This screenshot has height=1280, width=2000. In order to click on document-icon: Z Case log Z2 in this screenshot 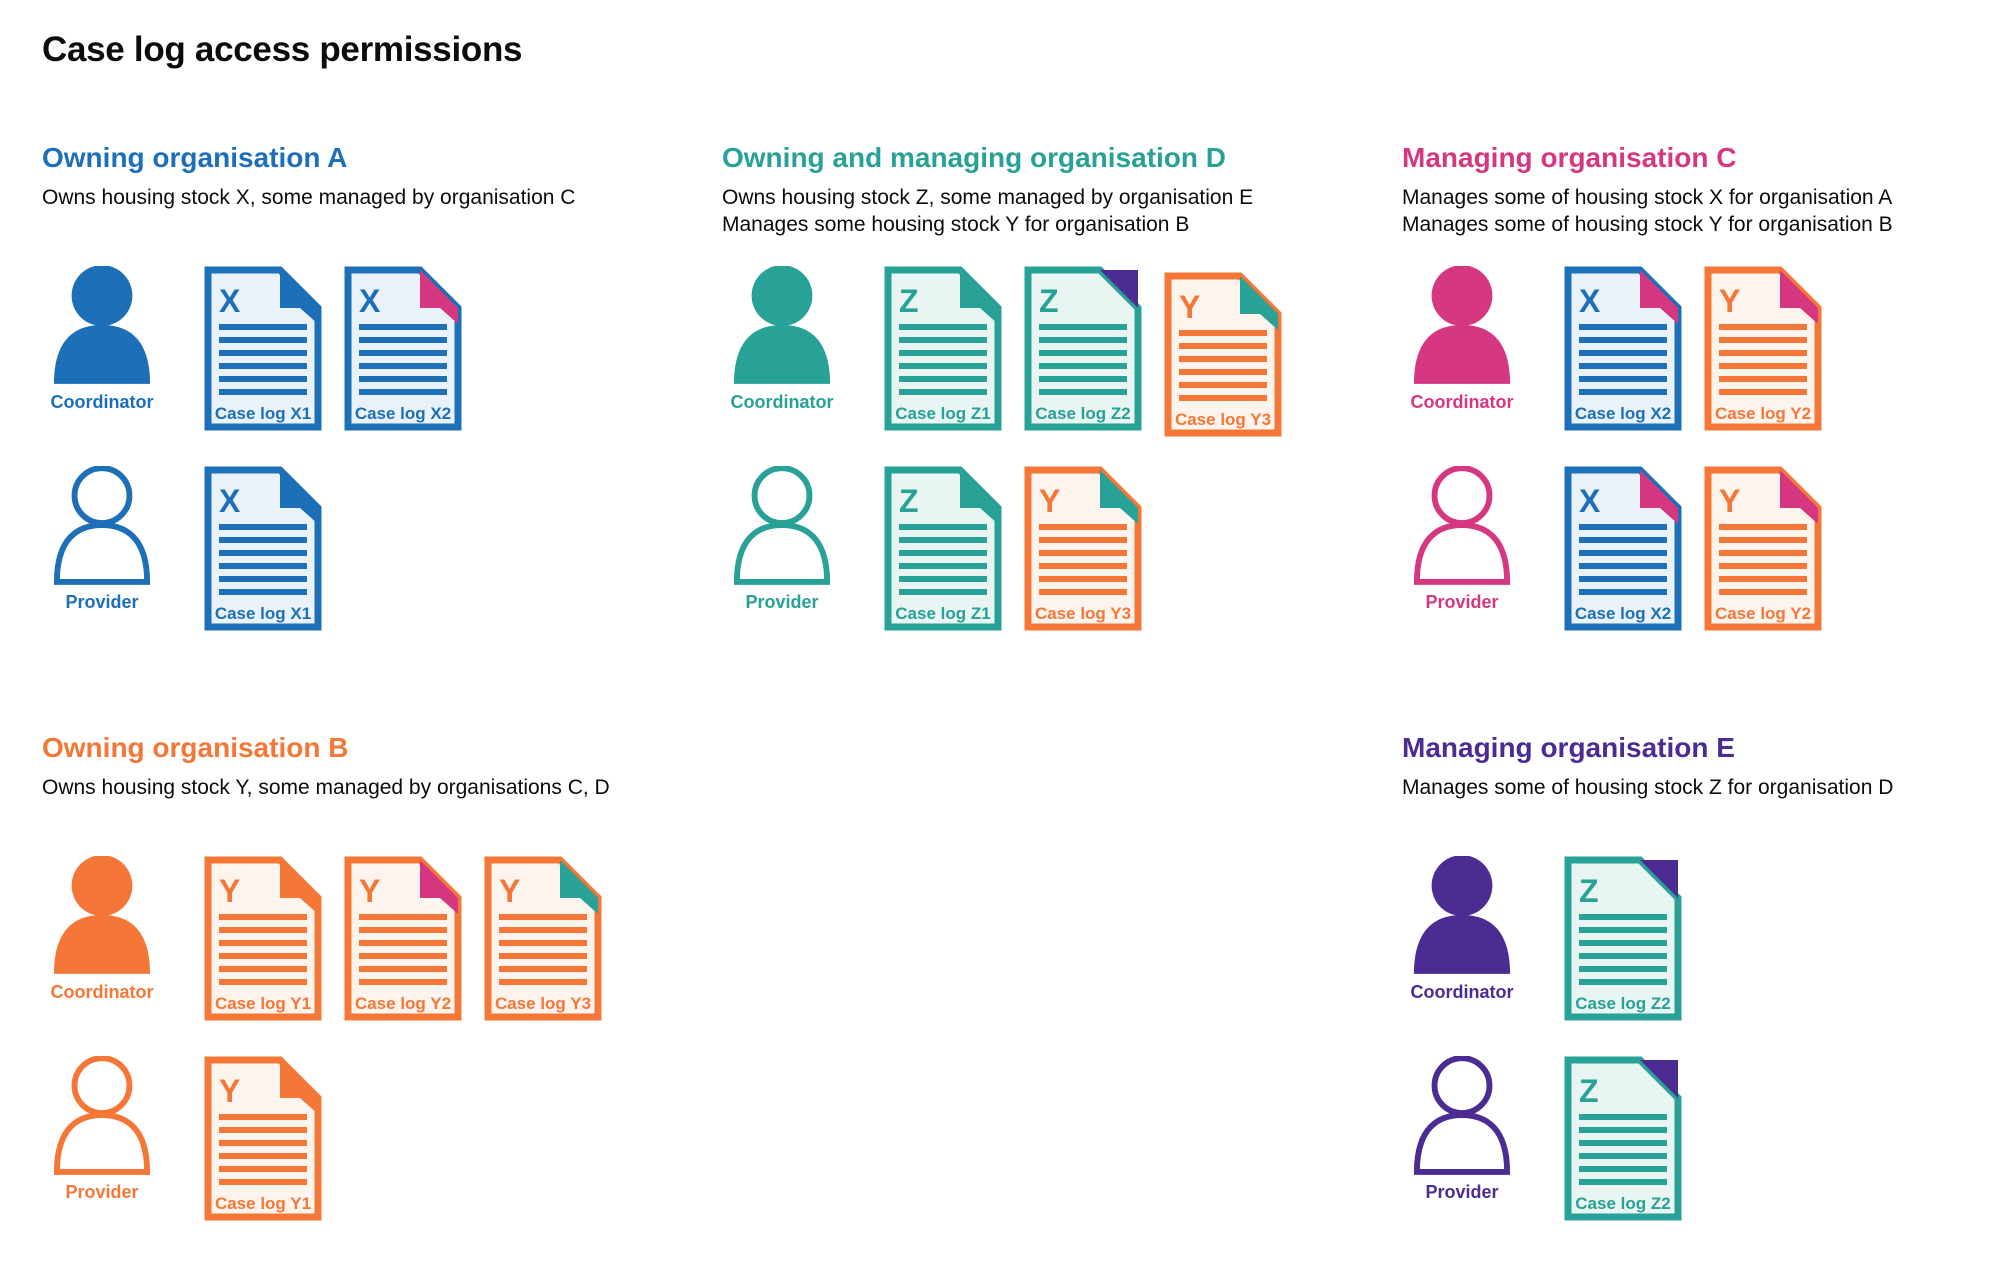, I will do `click(1083, 348)`.